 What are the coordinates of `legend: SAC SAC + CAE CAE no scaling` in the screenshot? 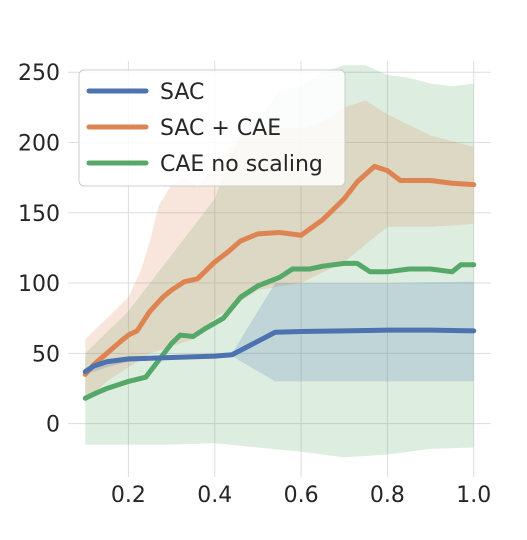 It's located at (212, 128).